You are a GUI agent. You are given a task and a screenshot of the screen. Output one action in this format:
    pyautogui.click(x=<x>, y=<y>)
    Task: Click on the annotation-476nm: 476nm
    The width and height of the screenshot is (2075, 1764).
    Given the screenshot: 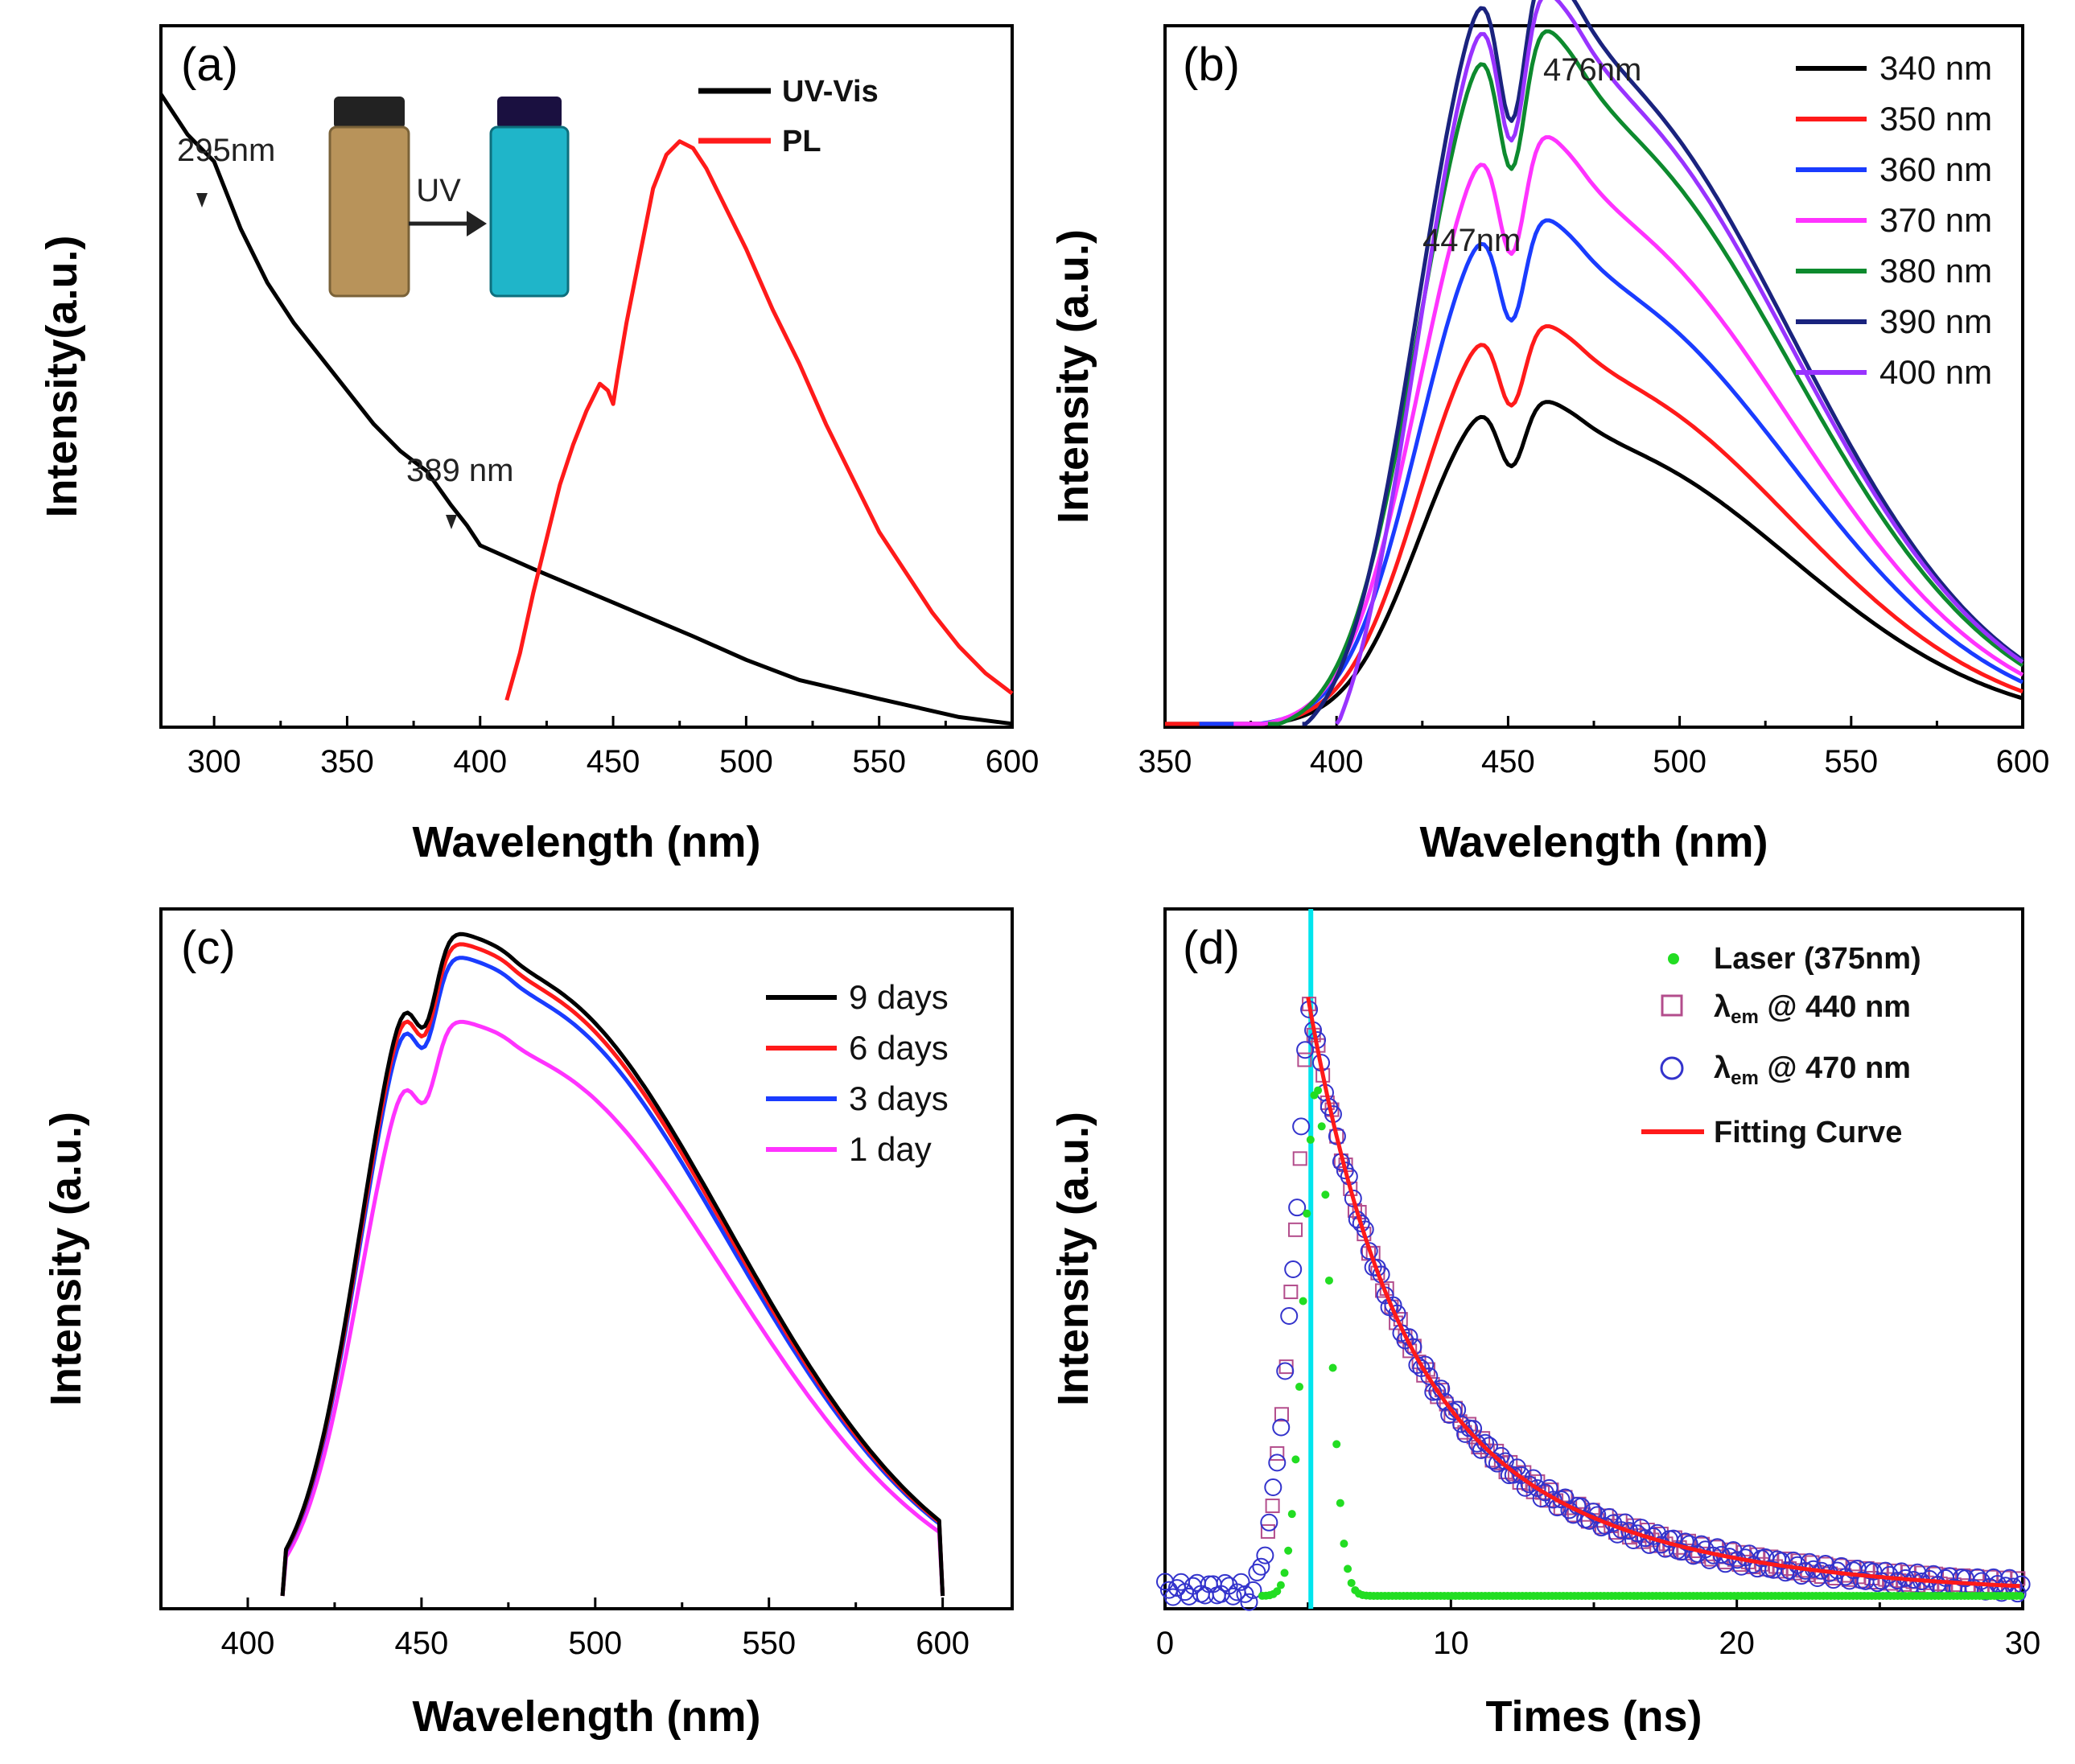 What is the action you would take?
    pyautogui.click(x=1592, y=70)
    